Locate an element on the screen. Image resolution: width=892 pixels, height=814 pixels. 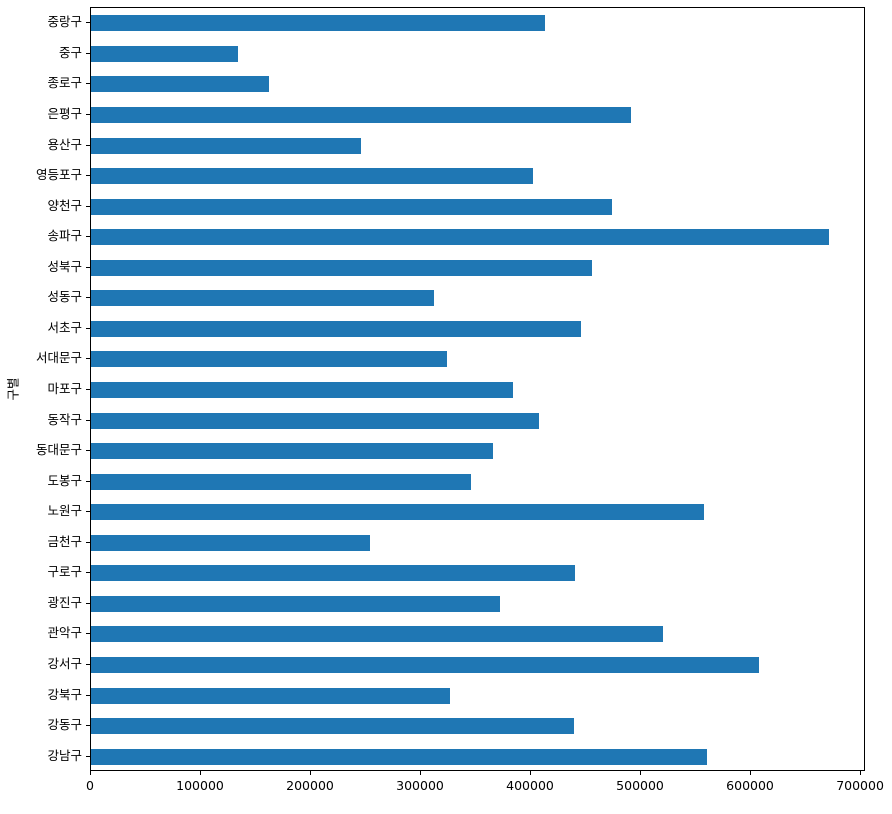
bar-은평구 is located at coordinates (361, 114).